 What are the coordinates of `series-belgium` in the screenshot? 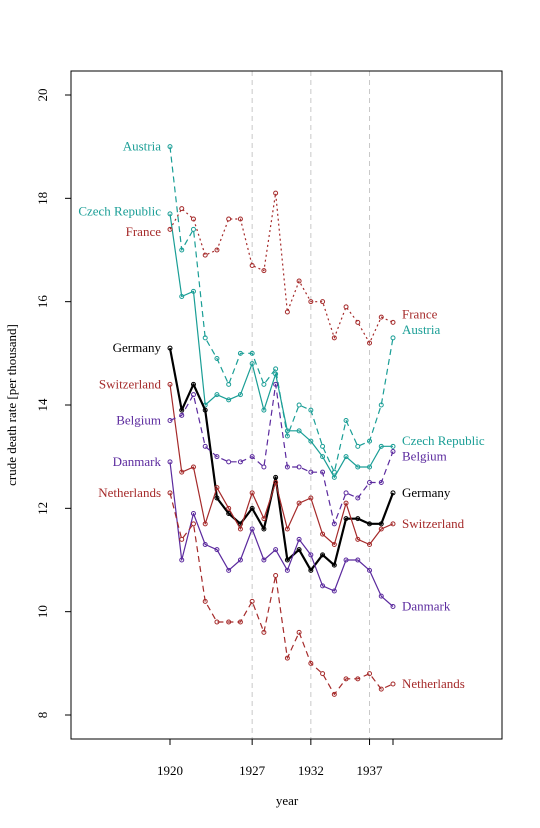 It's located at (281, 454).